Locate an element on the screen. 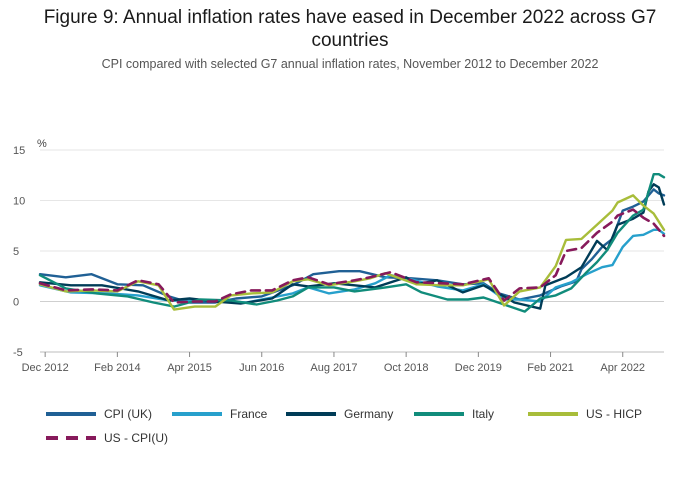 The height and width of the screenshot is (502, 700). y-tick-label: 15 is located at coordinates (19, 151).